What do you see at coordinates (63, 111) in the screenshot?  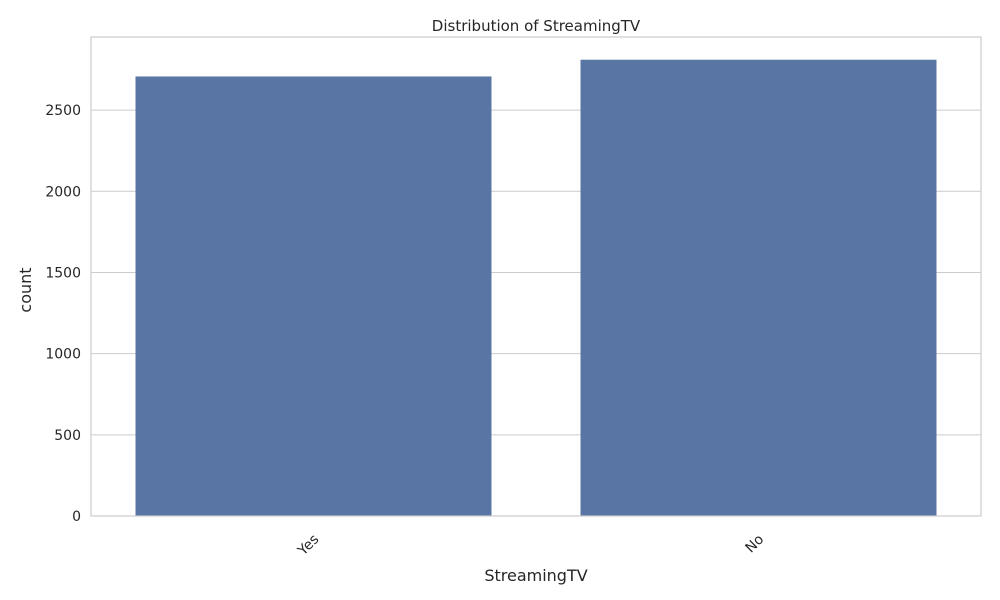 I see `y-tick-label: 2500` at bounding box center [63, 111].